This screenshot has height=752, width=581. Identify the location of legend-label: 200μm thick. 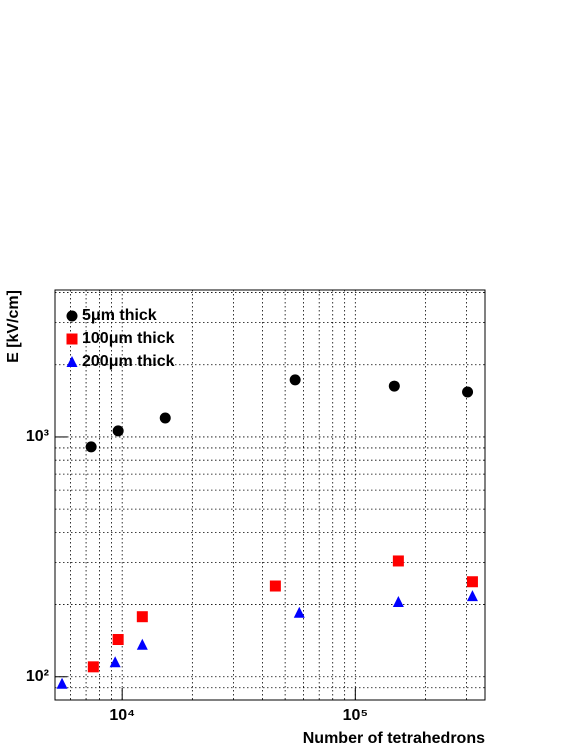
(128, 361).